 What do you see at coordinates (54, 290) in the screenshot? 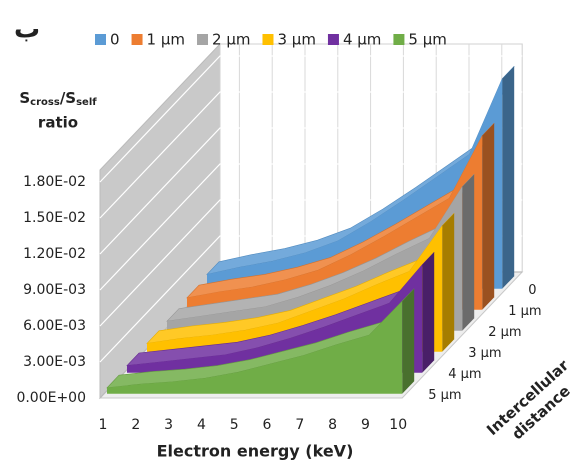
I see `y-tick-label: 9.00E-03` at bounding box center [54, 290].